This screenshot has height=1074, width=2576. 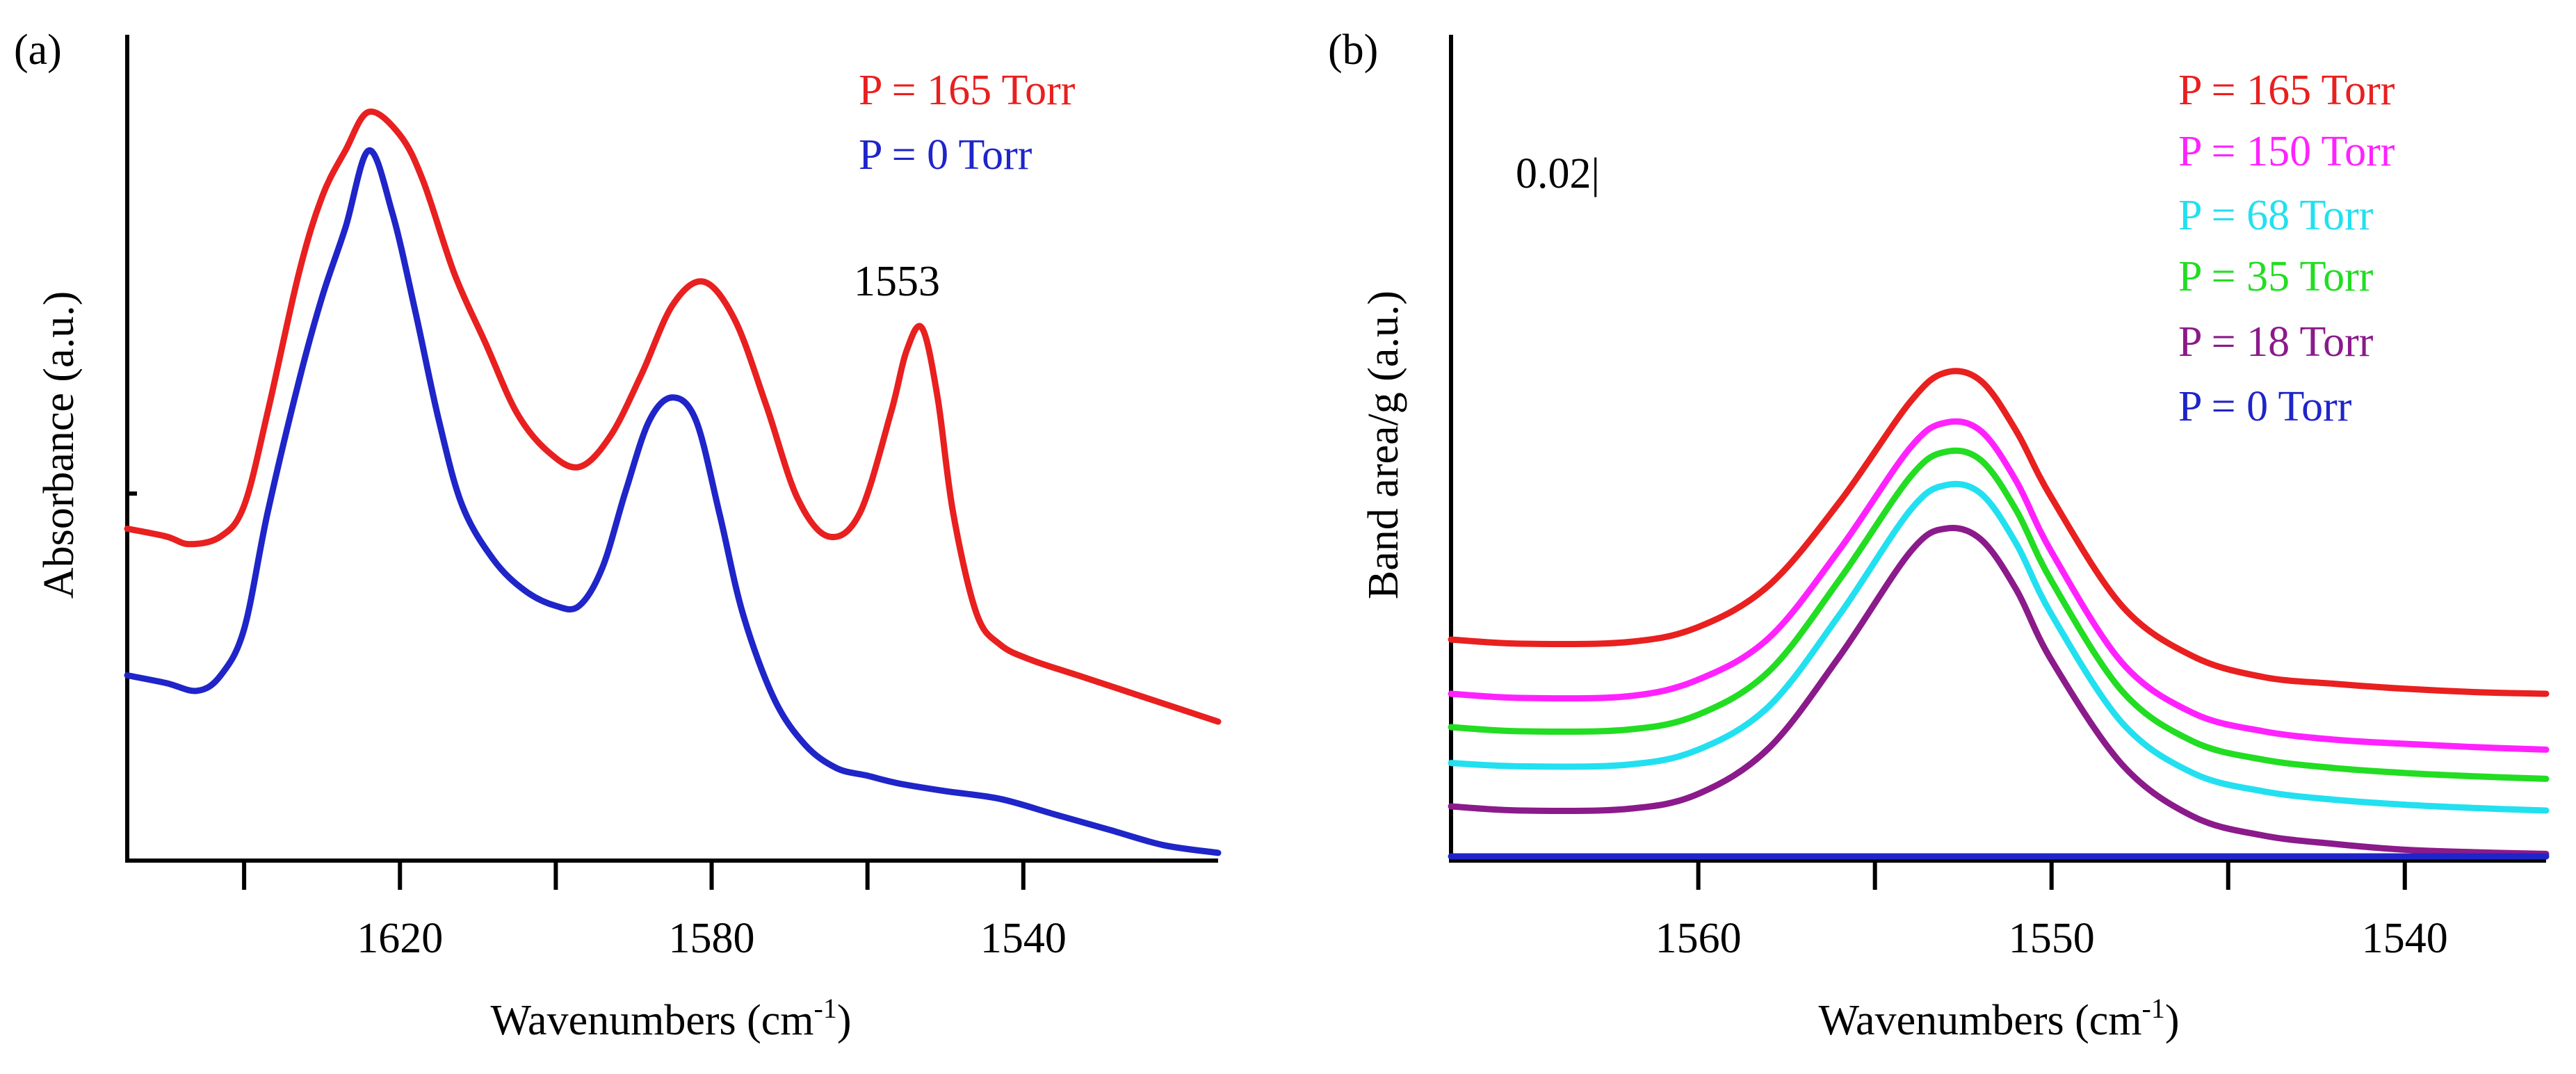 I want to click on panel-b-scale-bar: 0.02|, so click(x=1558, y=173).